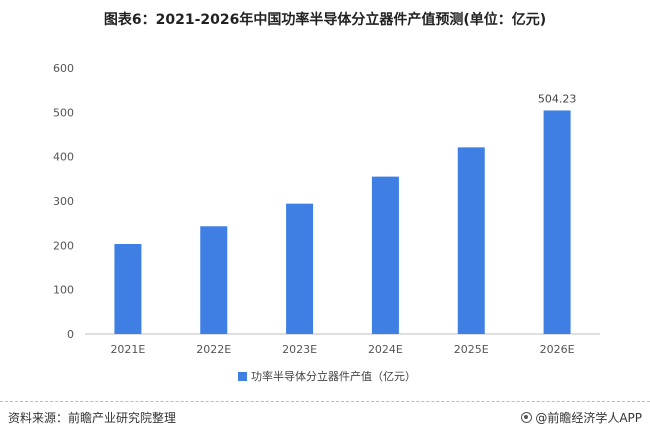 This screenshot has width=650, height=436. I want to click on legend-swatch, so click(242, 376).